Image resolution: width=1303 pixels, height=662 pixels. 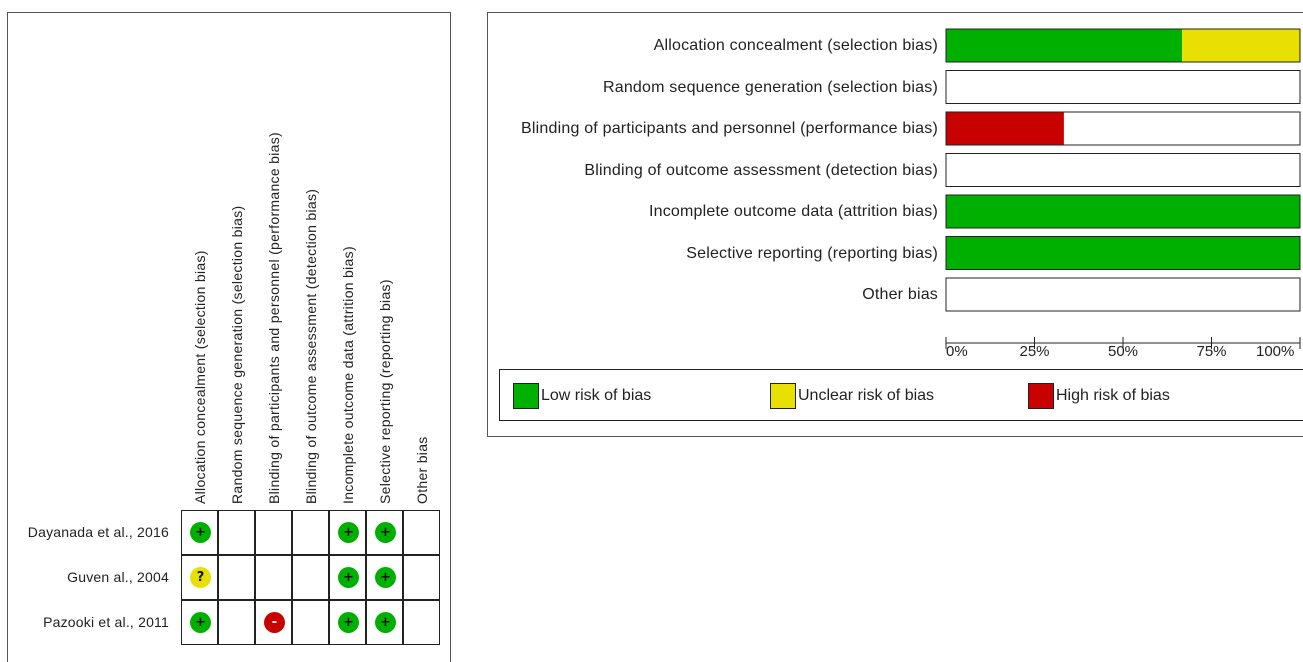 What do you see at coordinates (421, 265) in the screenshot?
I see `column-header: Other bias` at bounding box center [421, 265].